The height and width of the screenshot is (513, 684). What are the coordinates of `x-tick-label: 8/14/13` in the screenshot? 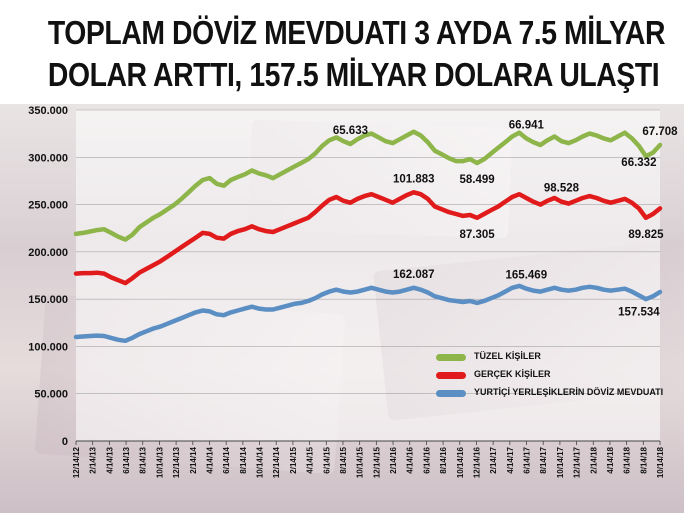 It's located at (143, 459).